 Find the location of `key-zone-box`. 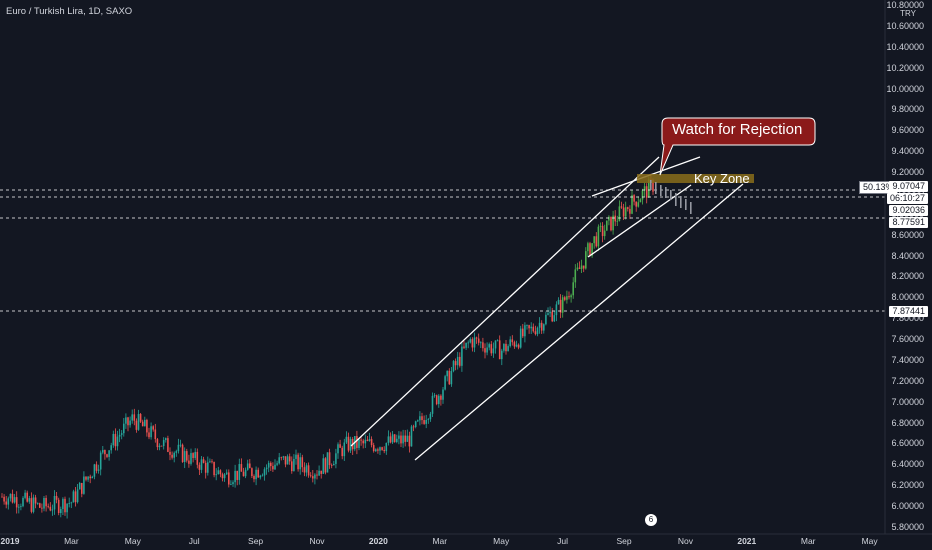

key-zone-box is located at coordinates (695, 178).